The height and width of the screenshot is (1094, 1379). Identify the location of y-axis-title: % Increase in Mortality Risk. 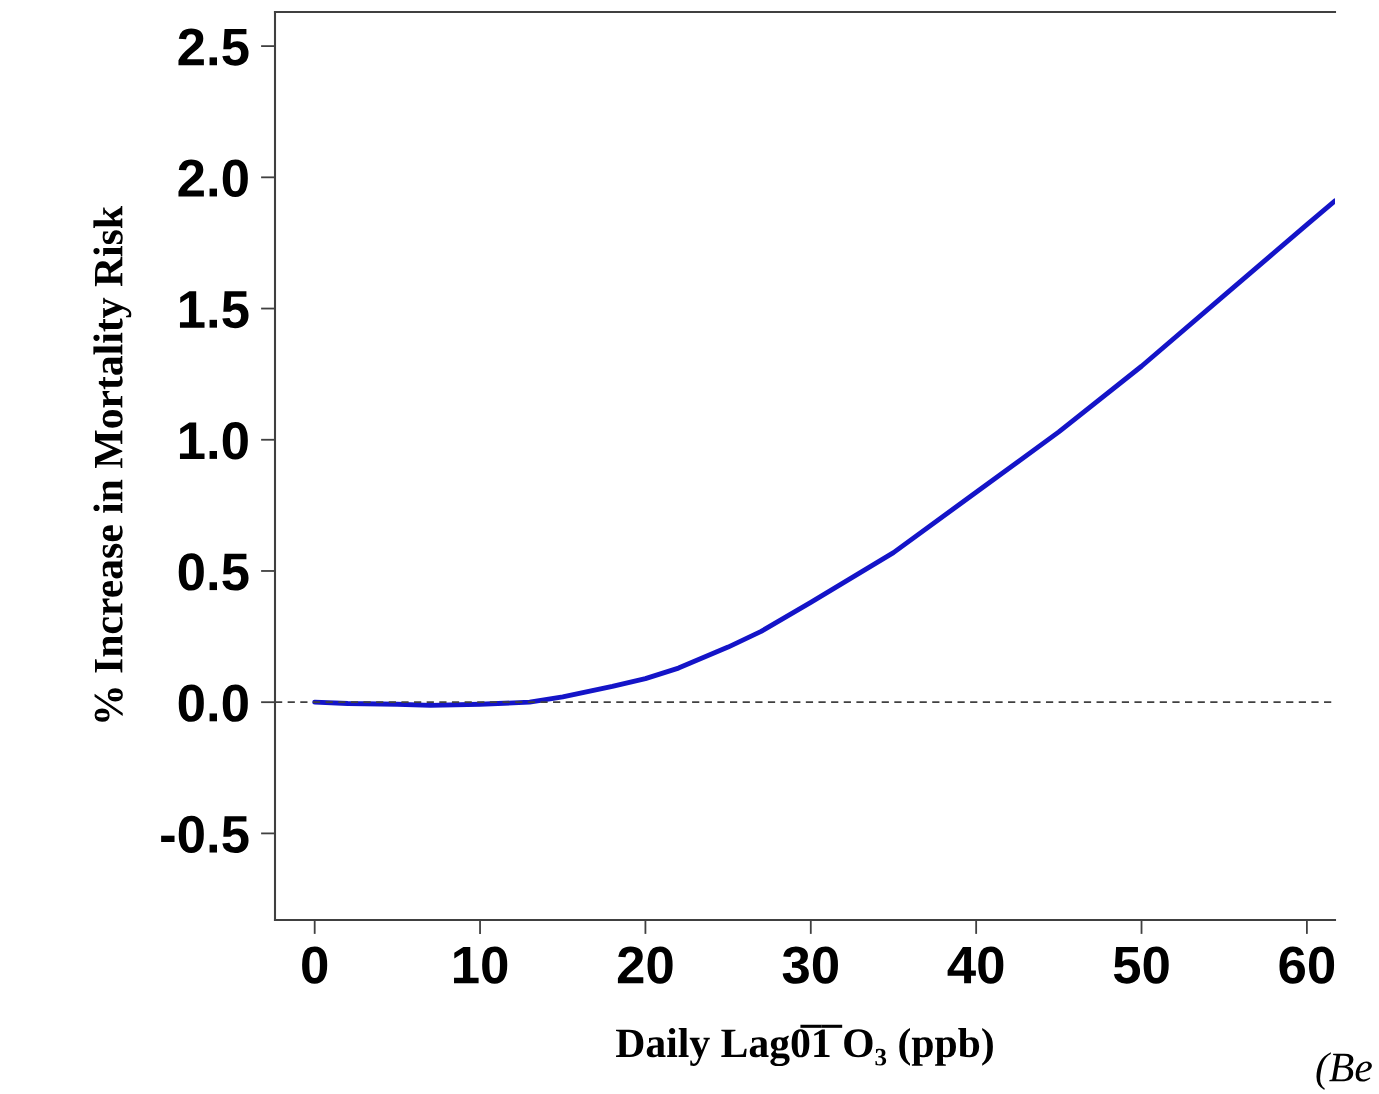
(112, 464).